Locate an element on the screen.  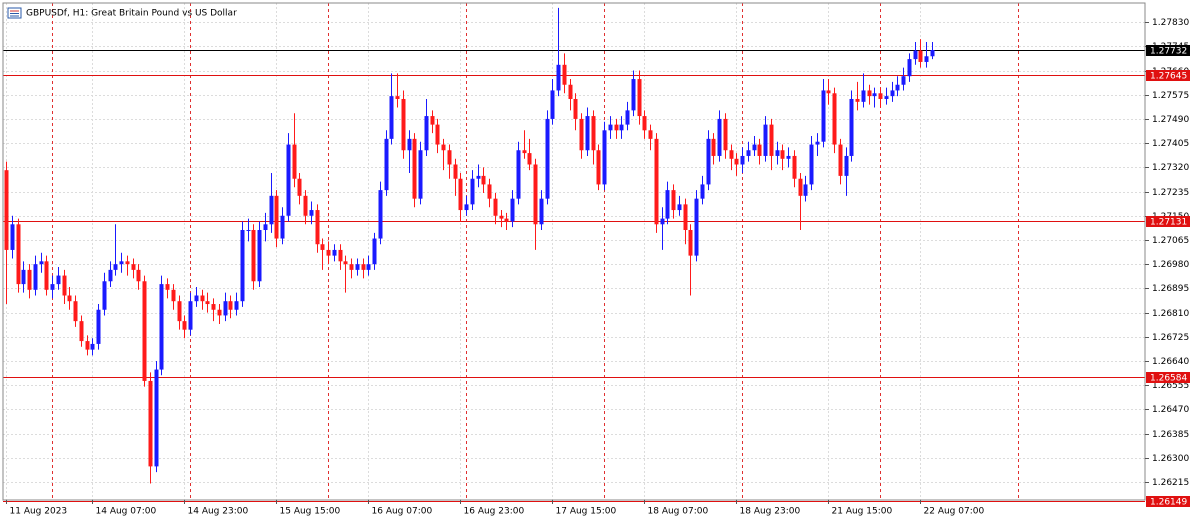
y-tick-label: 1.26470 is located at coordinates (1170, 410).